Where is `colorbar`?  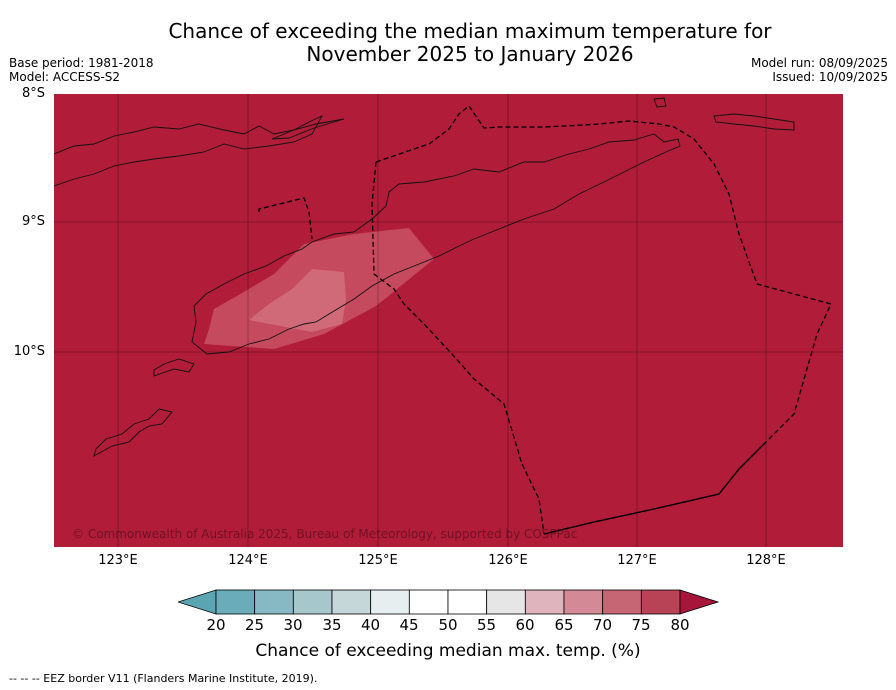 colorbar is located at coordinates (449, 602).